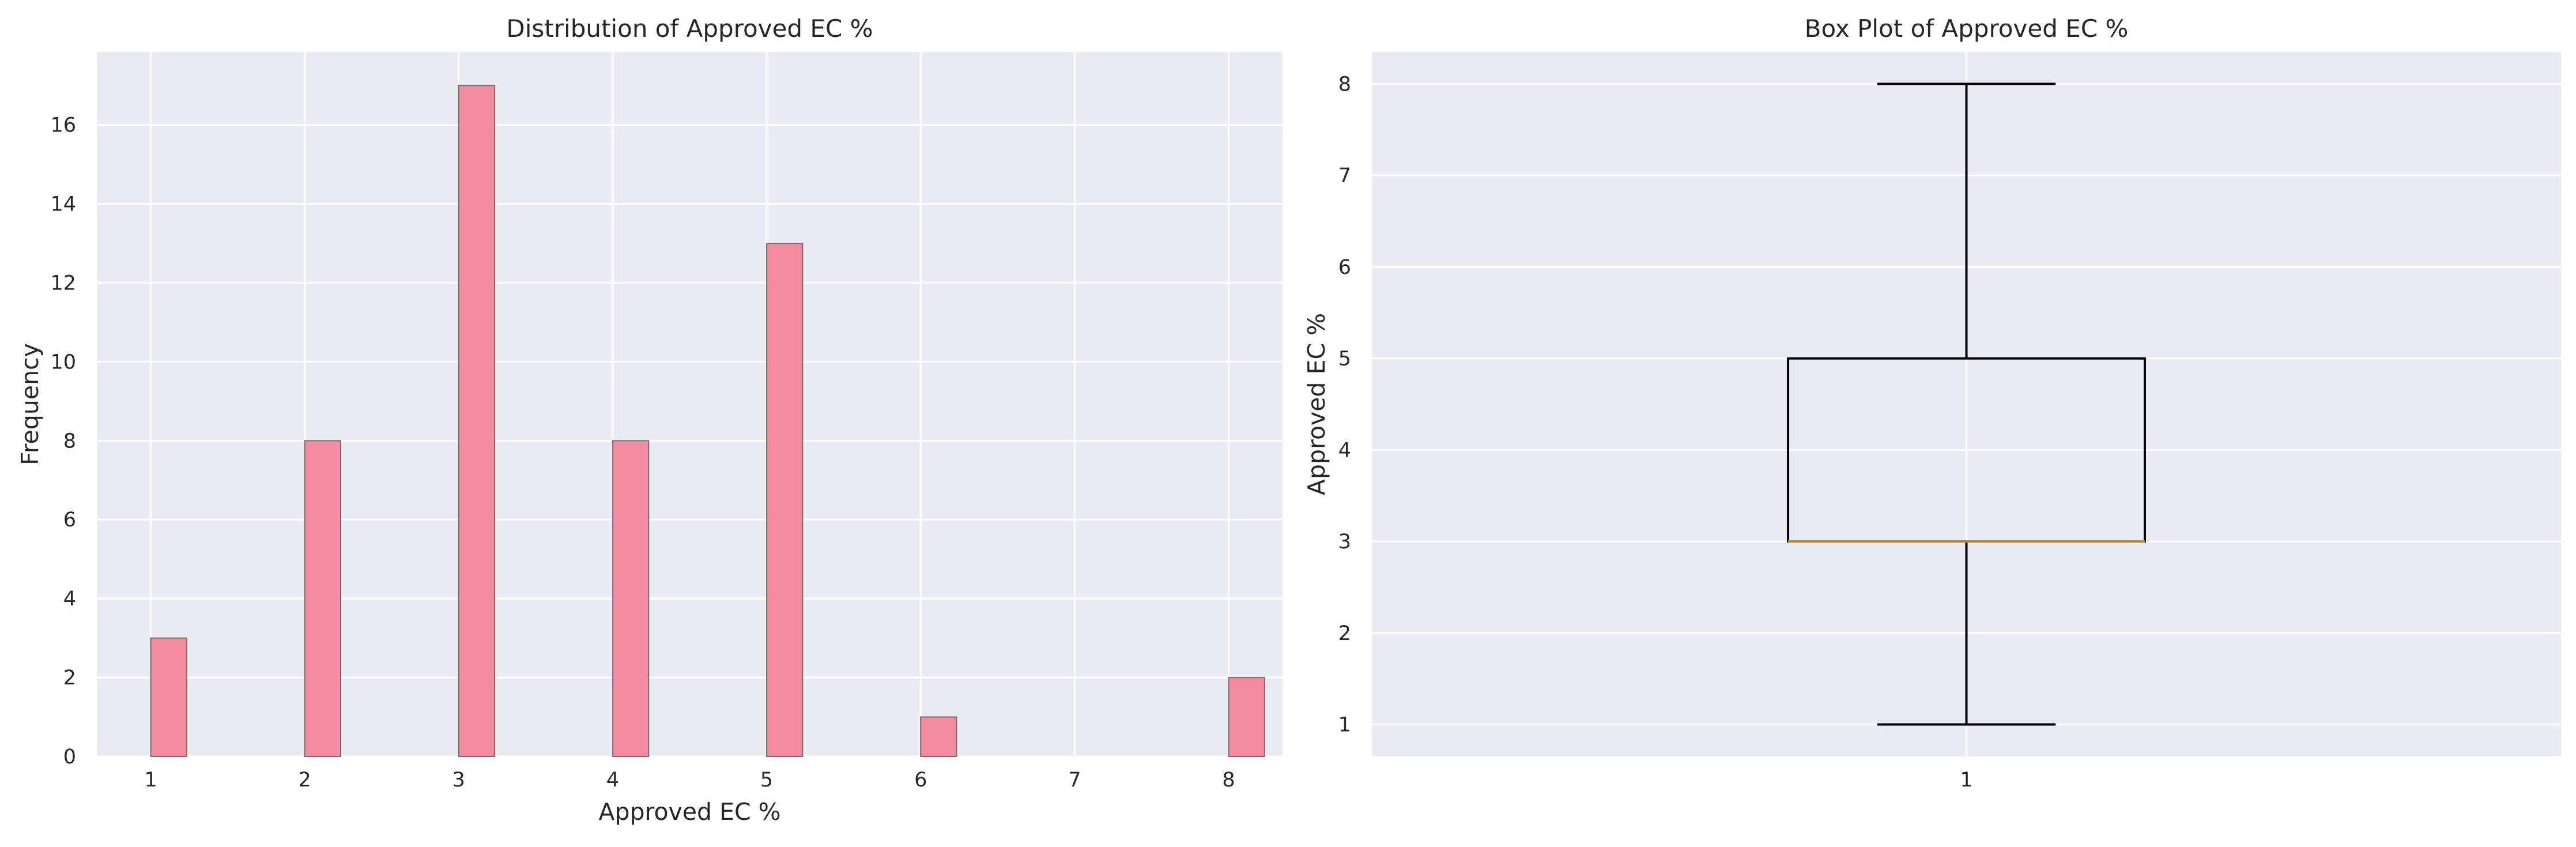  Describe the element at coordinates (1967, 28) in the screenshot. I see `boxplot-title: Box Plot of Approved EC %` at that location.